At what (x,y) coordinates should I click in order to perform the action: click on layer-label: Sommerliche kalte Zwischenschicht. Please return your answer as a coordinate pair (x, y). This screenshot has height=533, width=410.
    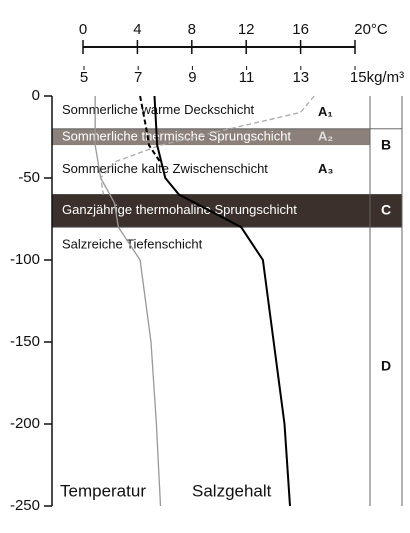
    Looking at the image, I should click on (165, 168).